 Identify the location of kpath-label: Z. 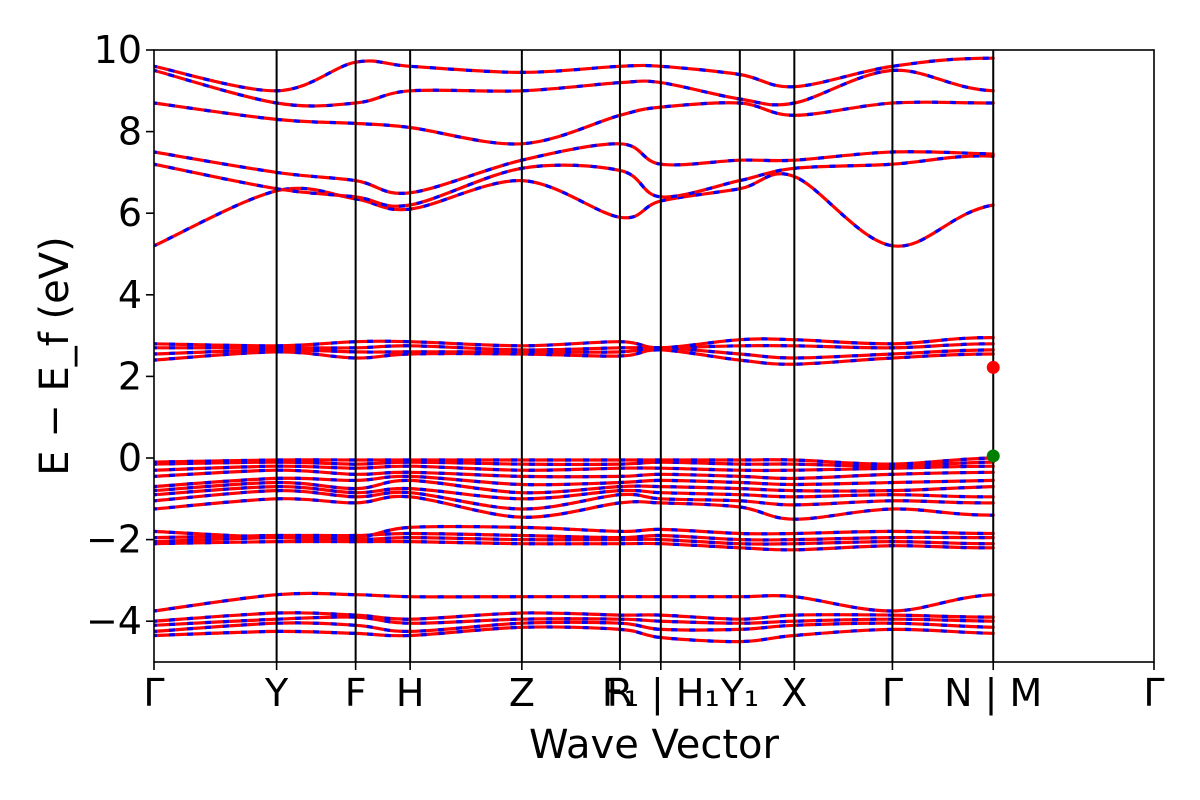
(522, 693).